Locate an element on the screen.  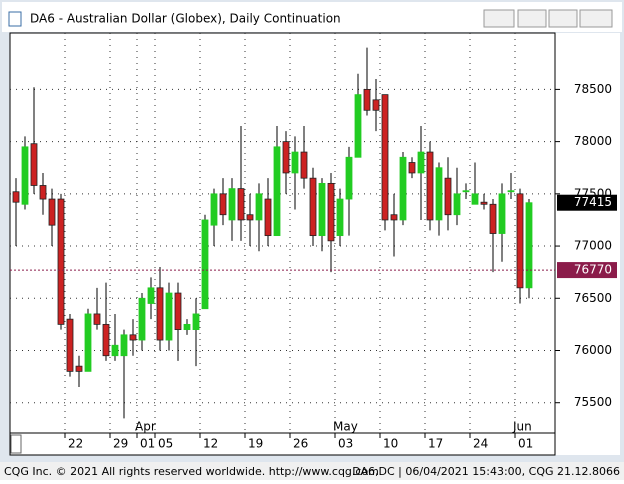
x-tick-label: 19 is located at coordinates (255, 444).